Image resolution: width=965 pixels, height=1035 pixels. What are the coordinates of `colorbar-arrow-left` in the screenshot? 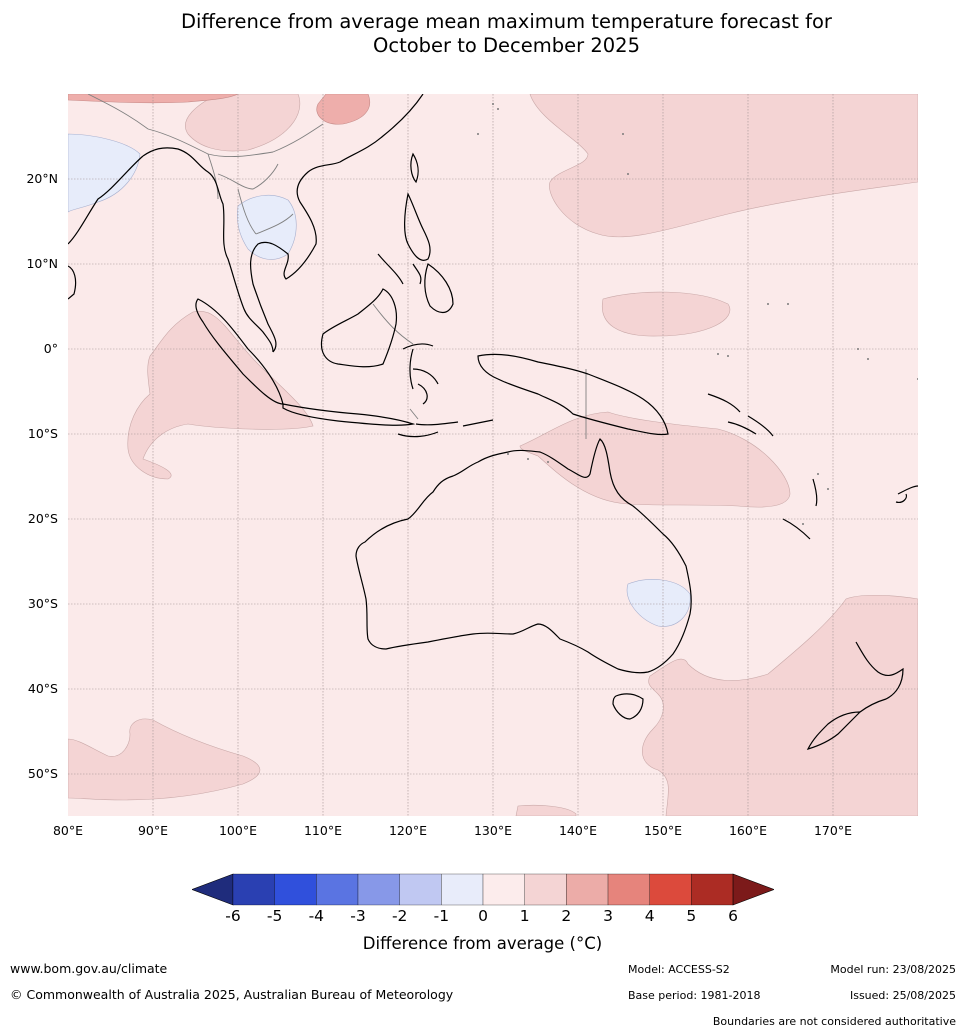 It's located at (213, 889).